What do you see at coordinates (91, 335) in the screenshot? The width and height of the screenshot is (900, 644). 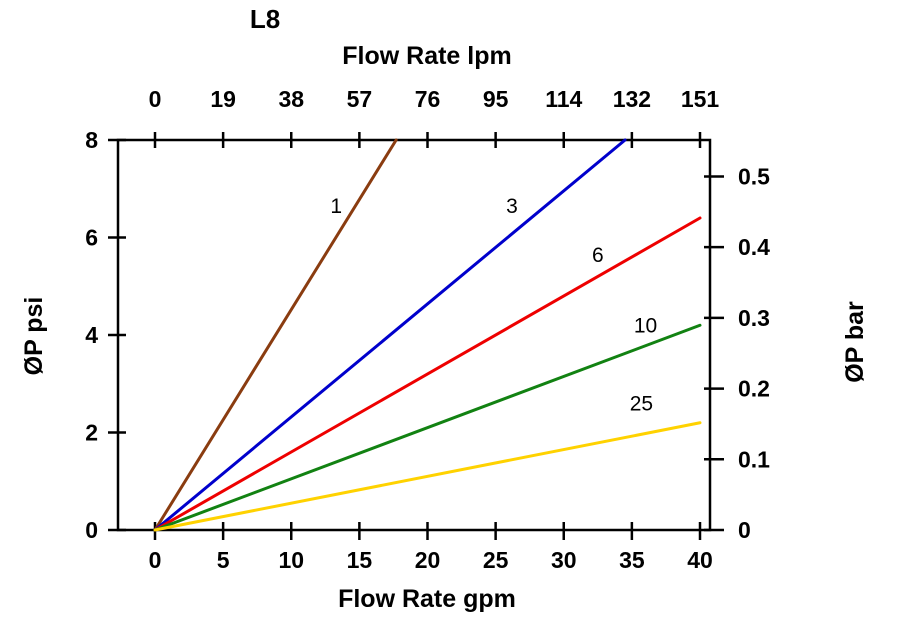 I see `left-axis-tick-label: 4` at bounding box center [91, 335].